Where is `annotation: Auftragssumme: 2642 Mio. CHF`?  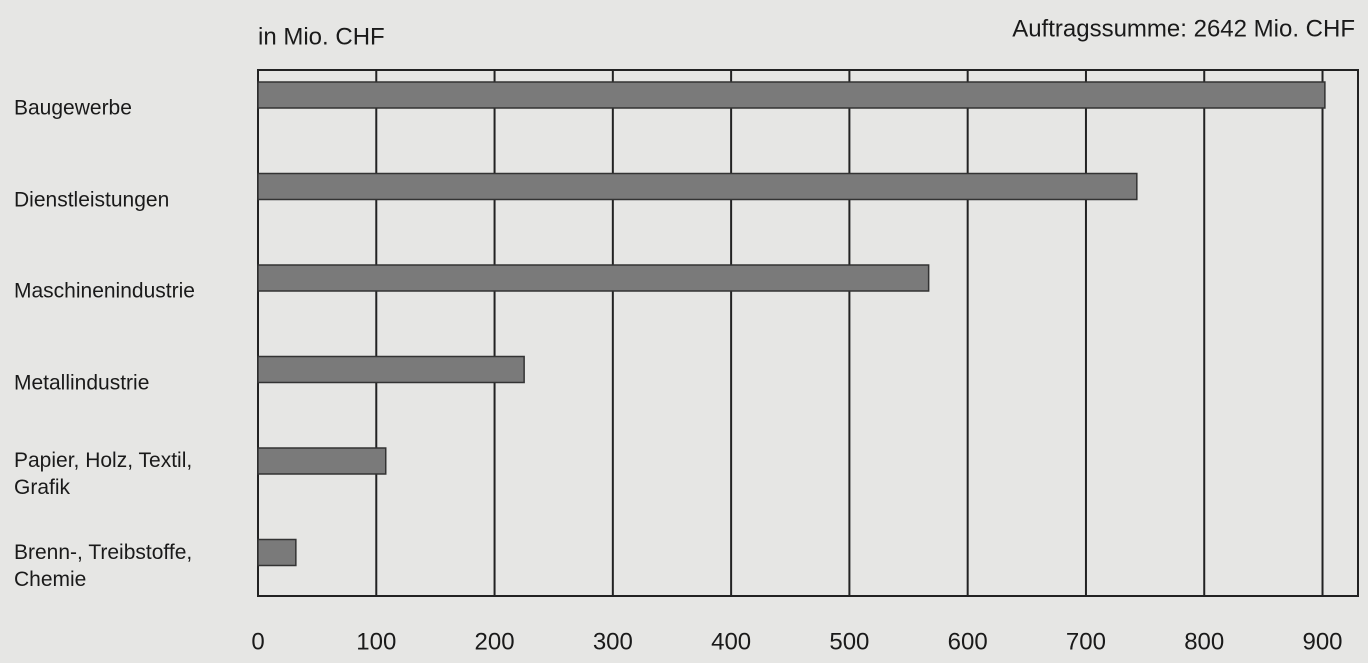
annotation: Auftragssumme: 2642 Mio. CHF is located at coordinates (1183, 28).